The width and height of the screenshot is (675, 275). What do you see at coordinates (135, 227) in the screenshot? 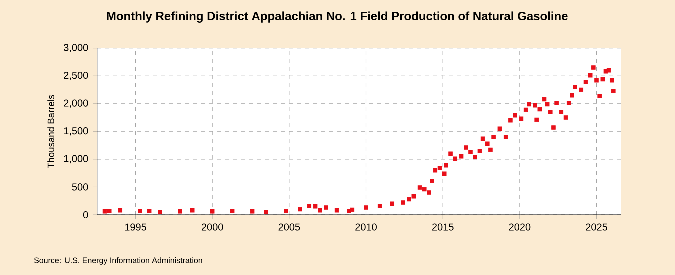
I see `x-tick-label: 1995` at bounding box center [135, 227].